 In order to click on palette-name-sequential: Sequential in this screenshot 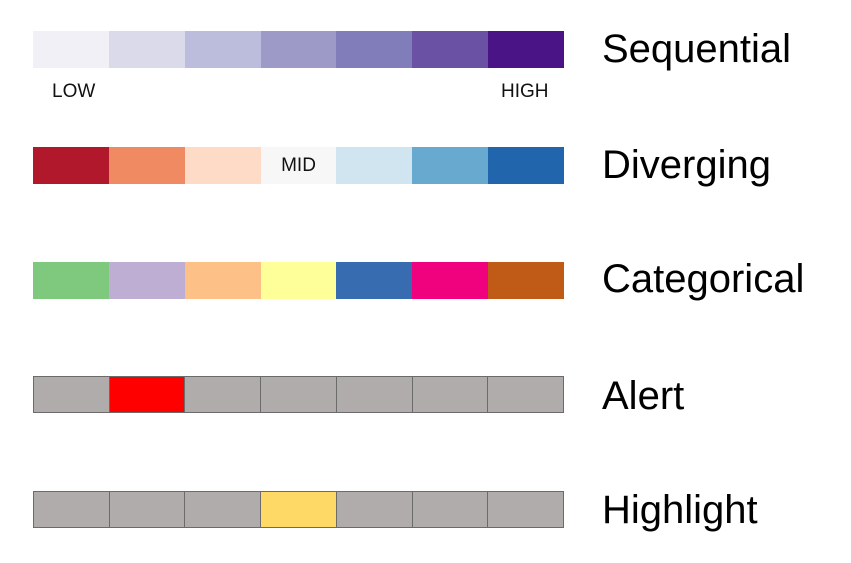, I will do `click(697, 49)`.